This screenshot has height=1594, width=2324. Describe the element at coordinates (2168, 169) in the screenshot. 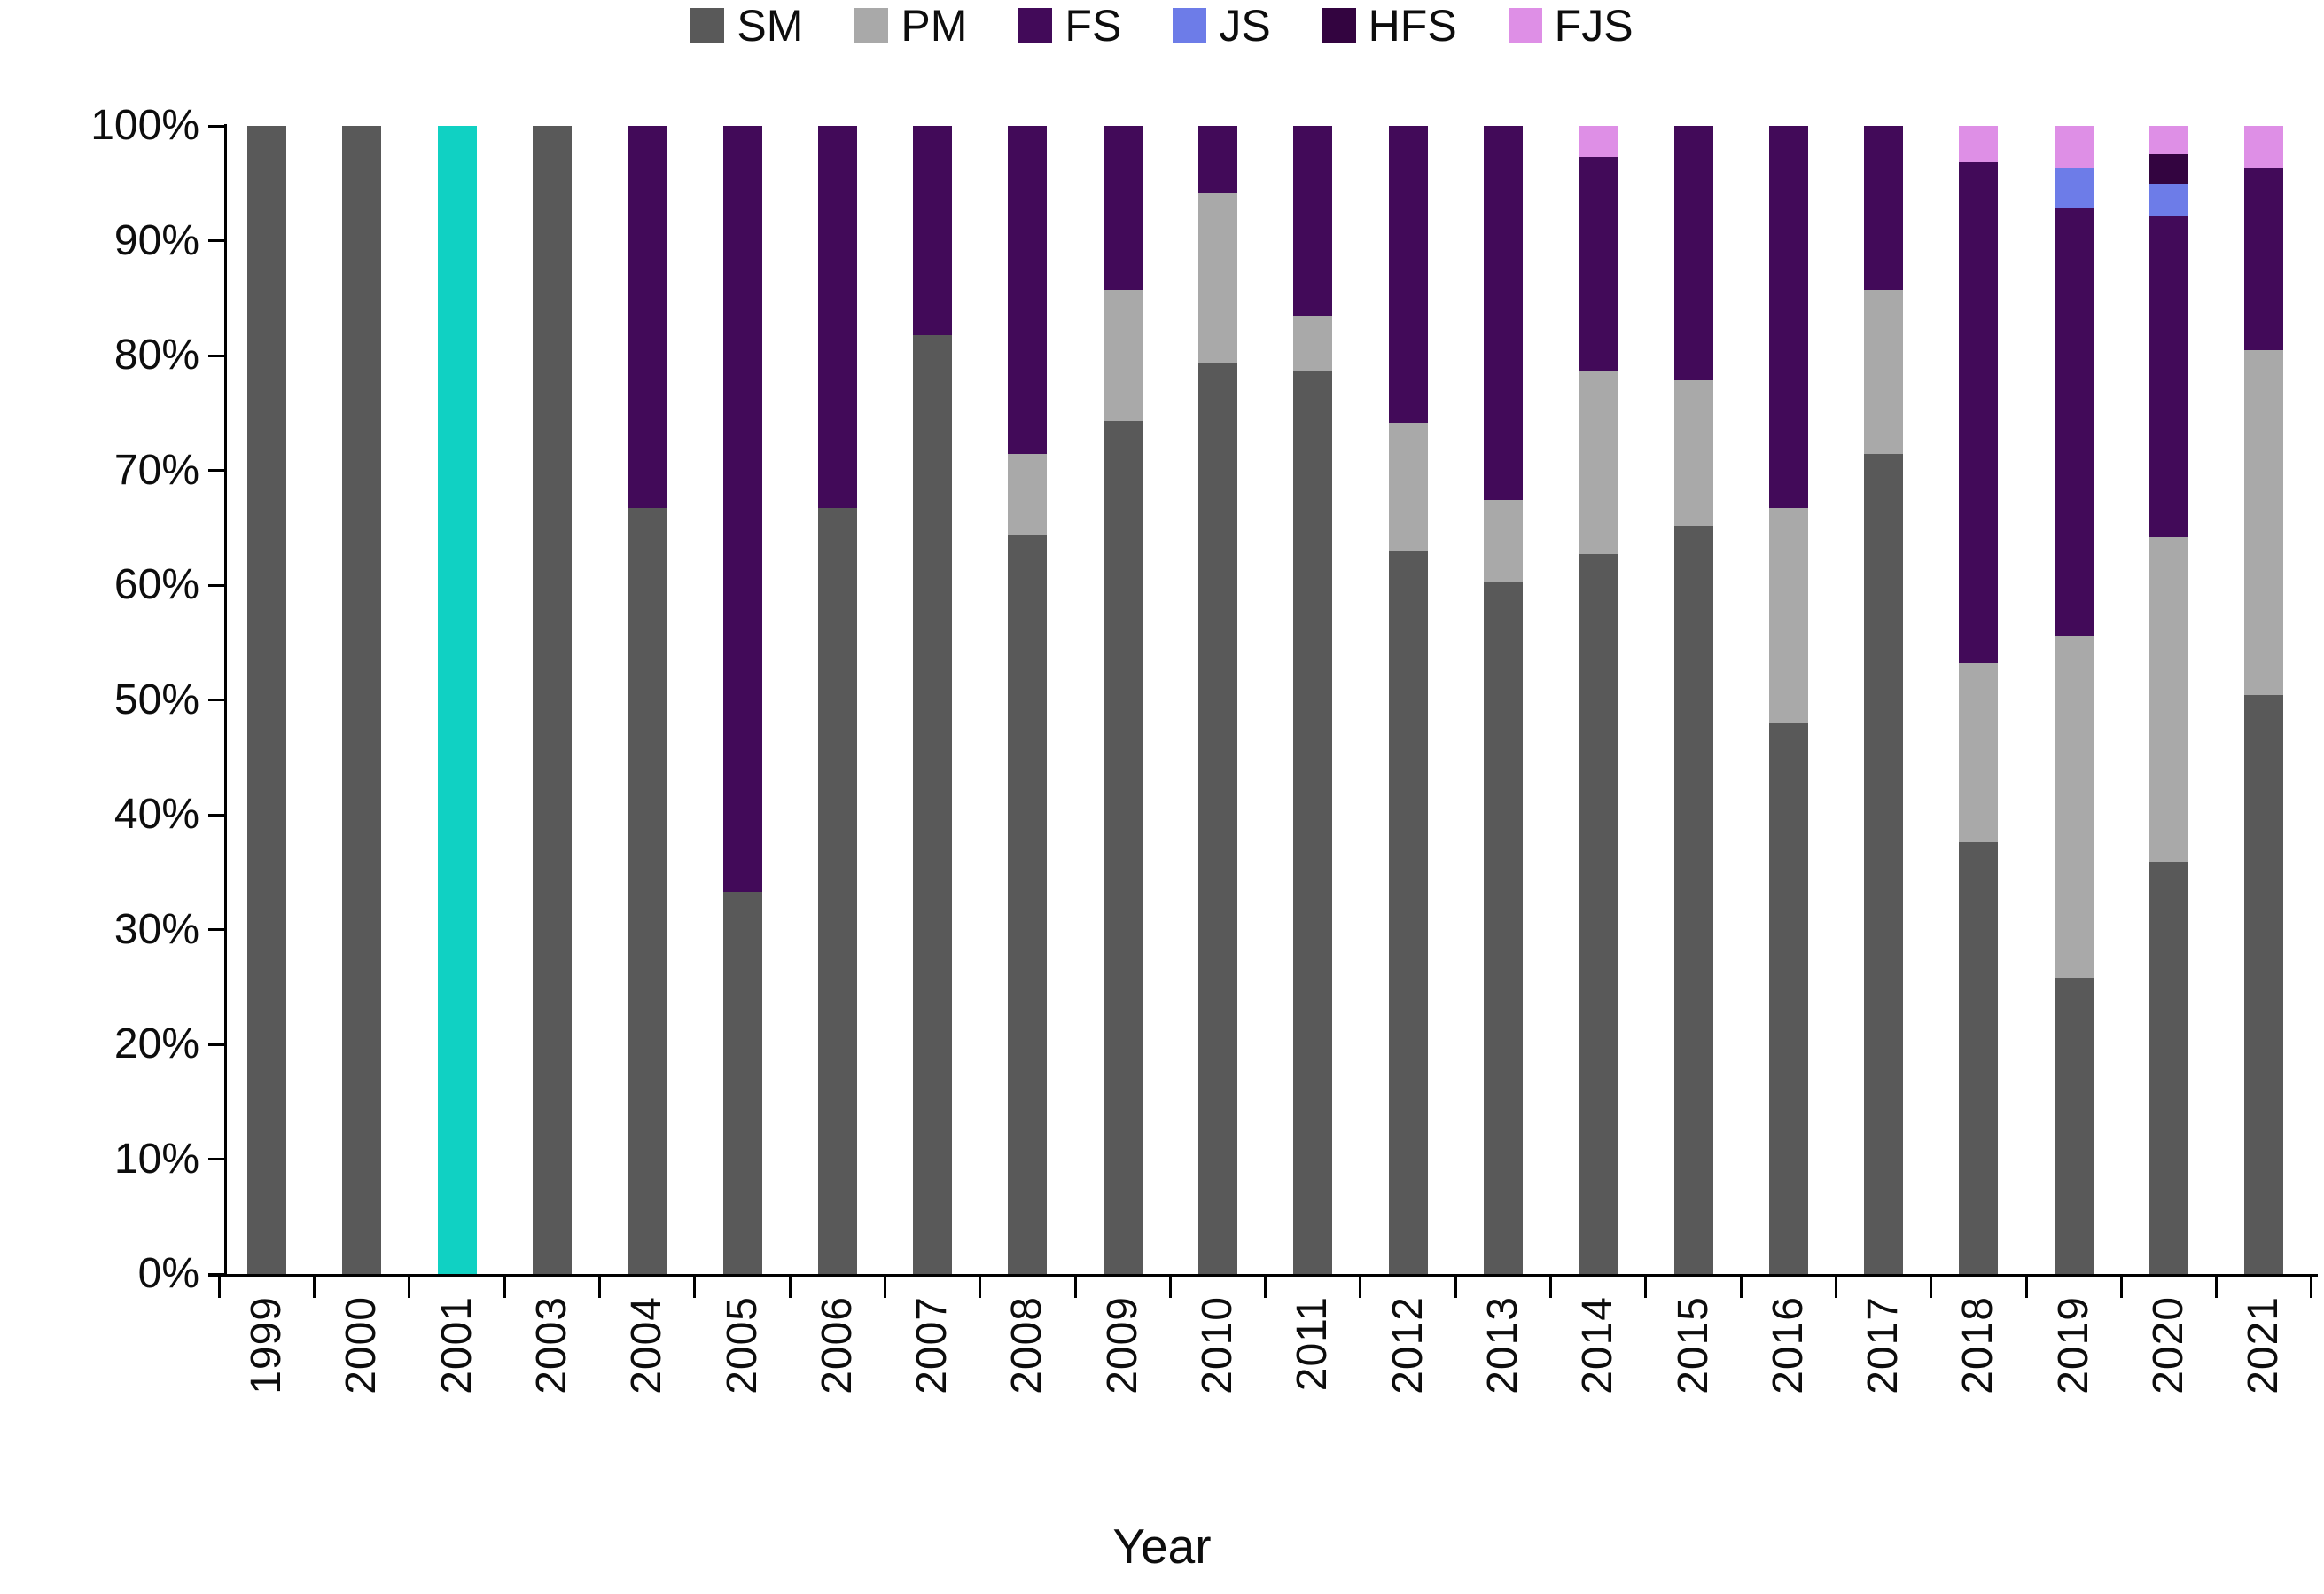

I see `bar-2020-segment-hfs` at that location.